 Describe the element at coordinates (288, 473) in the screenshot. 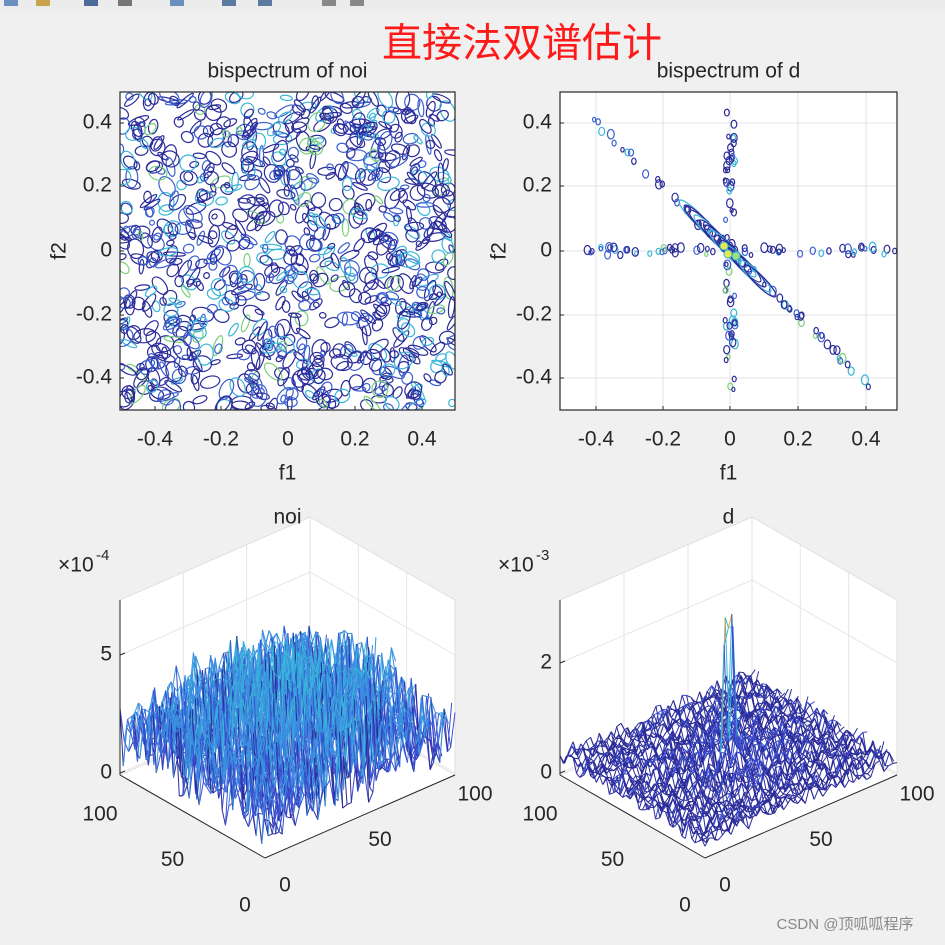

I see `x-axis-label: f1` at that location.